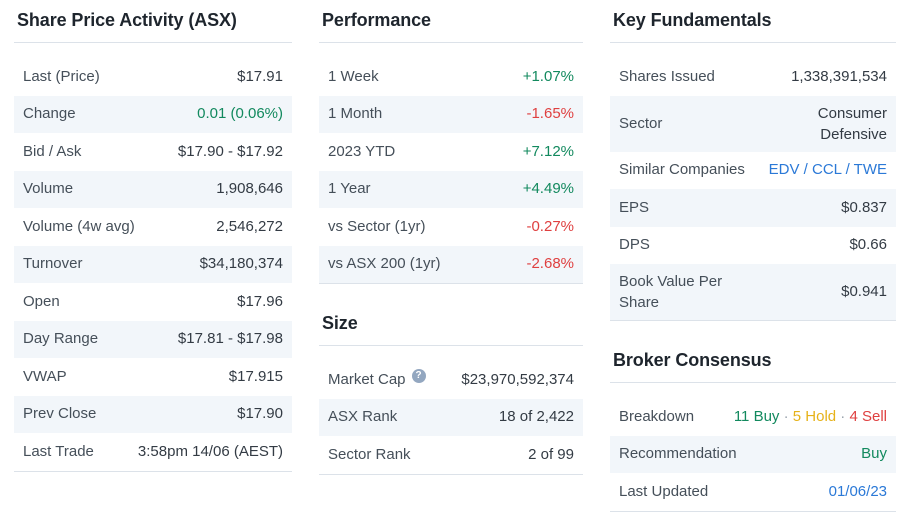 This screenshot has height=520, width=914. Describe the element at coordinates (249, 226) in the screenshot. I see `row-value-text: 2,546,272` at that location.